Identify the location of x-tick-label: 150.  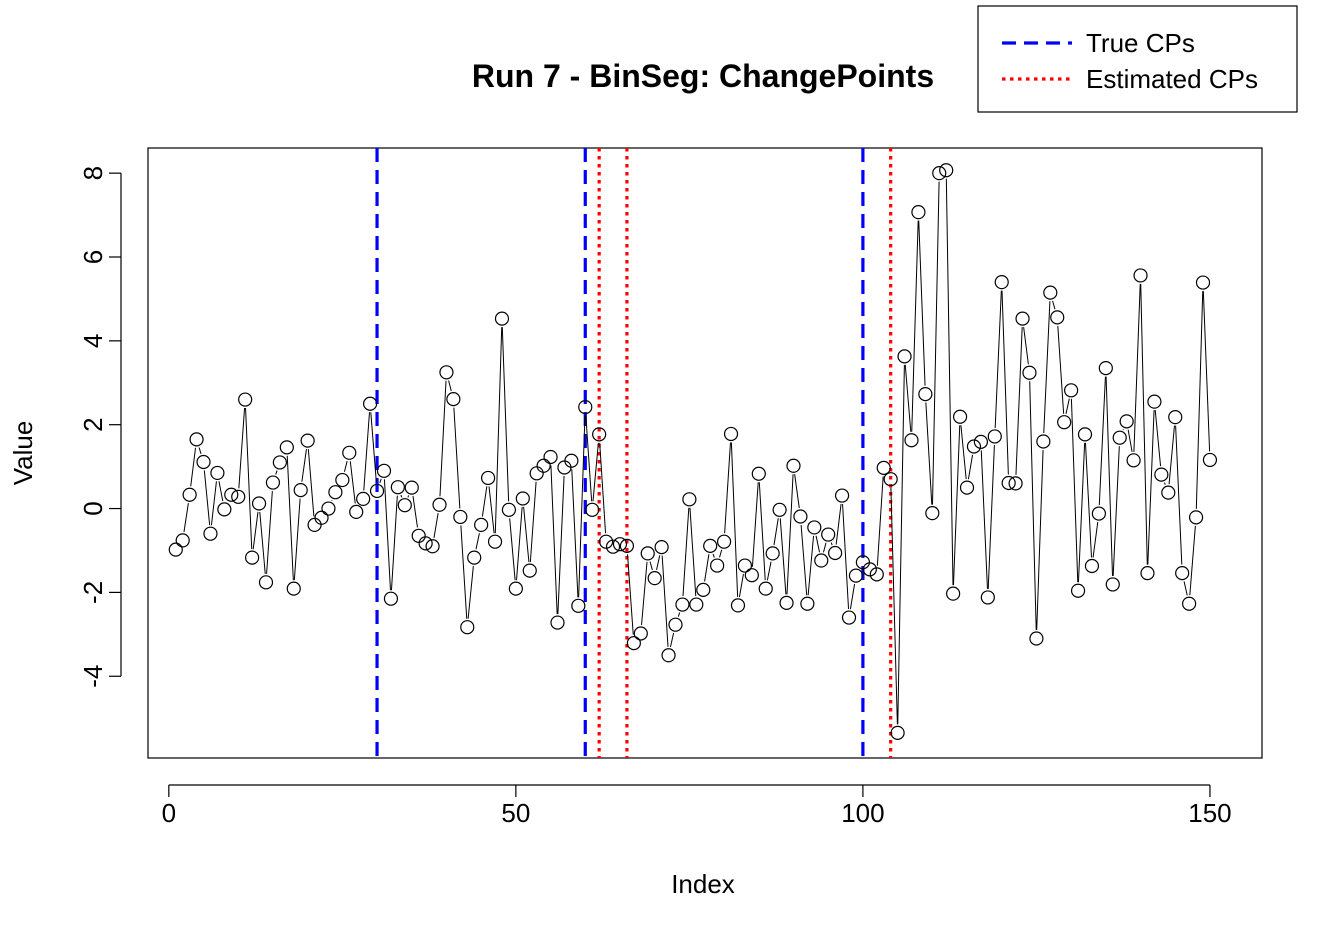
(1209, 813).